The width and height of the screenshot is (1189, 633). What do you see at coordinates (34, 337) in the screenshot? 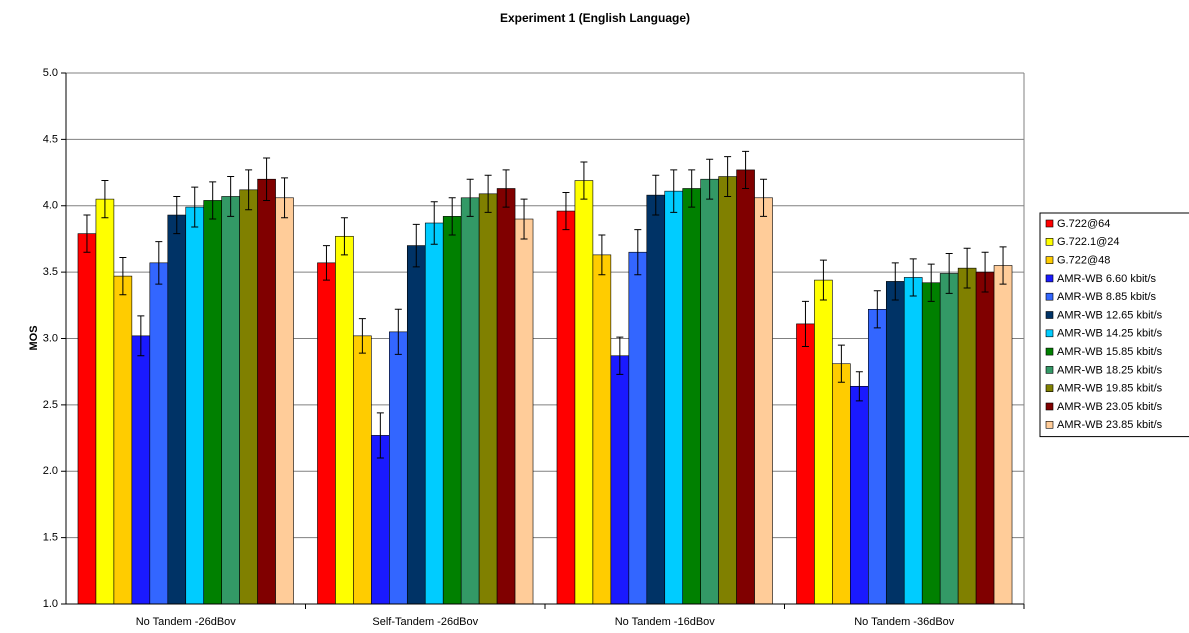
I see `y-axis-label: MOS` at bounding box center [34, 337].